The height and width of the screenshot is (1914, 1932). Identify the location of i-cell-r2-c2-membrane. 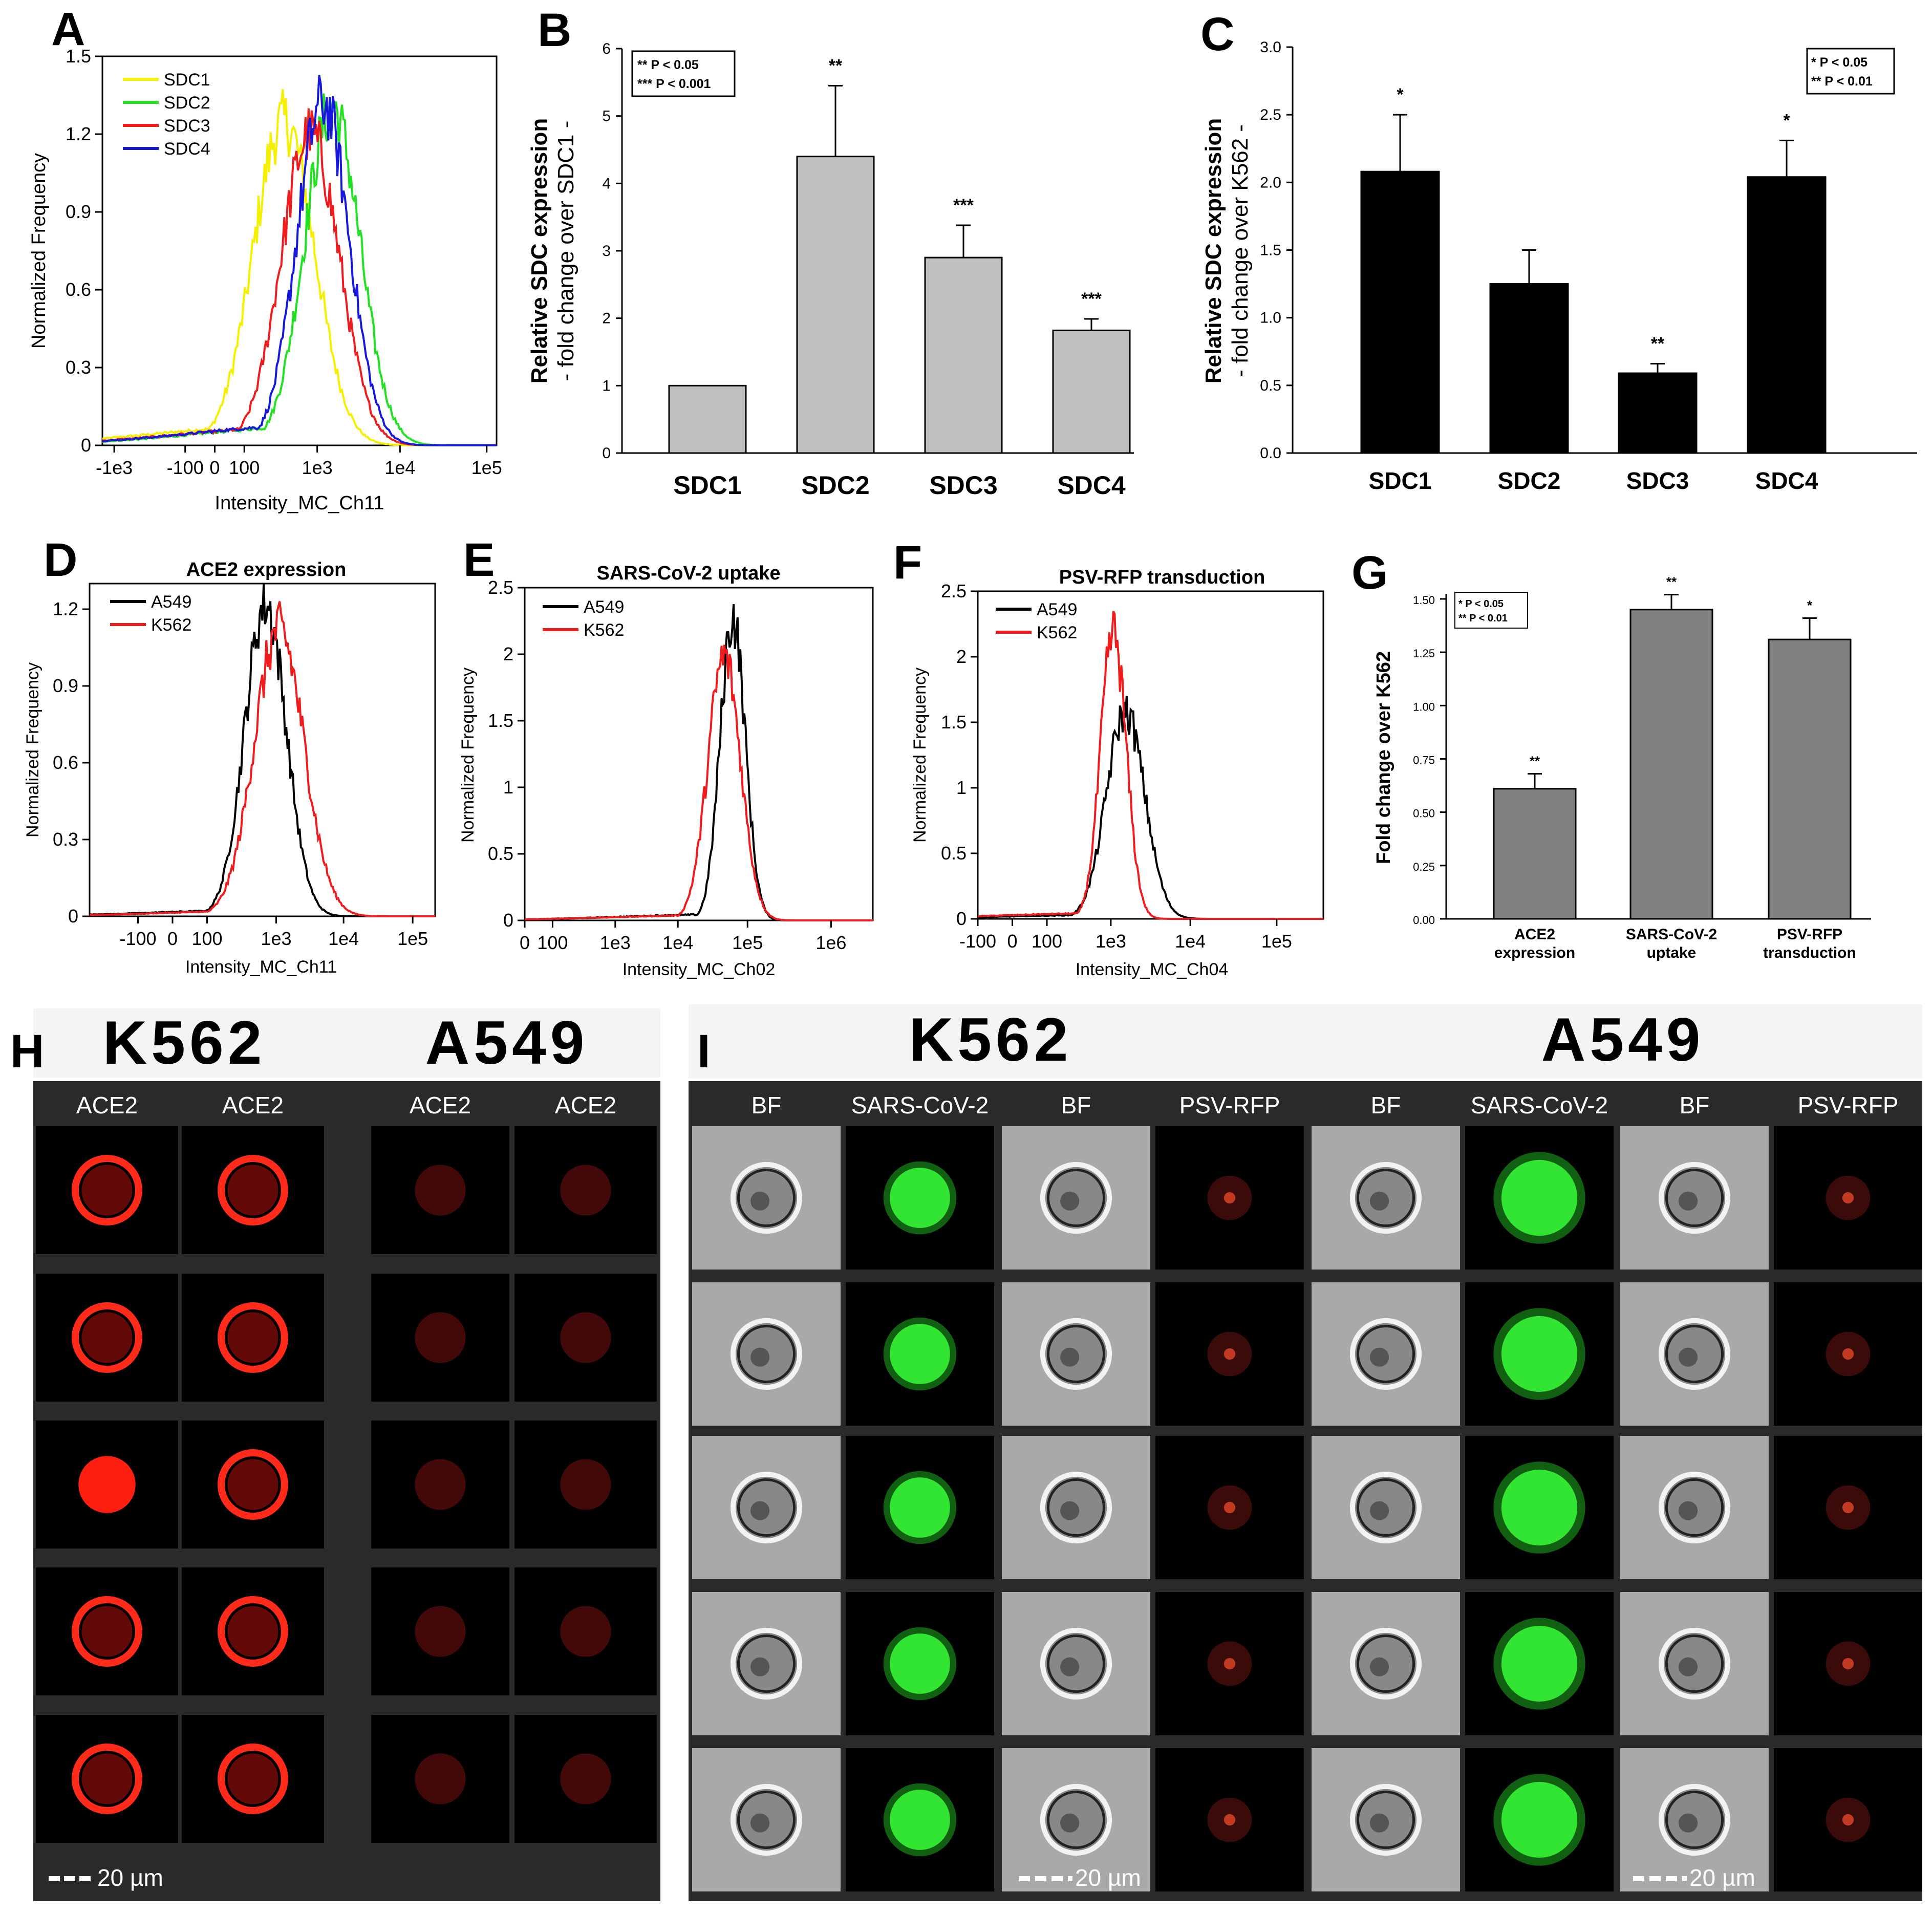
(1076, 1508).